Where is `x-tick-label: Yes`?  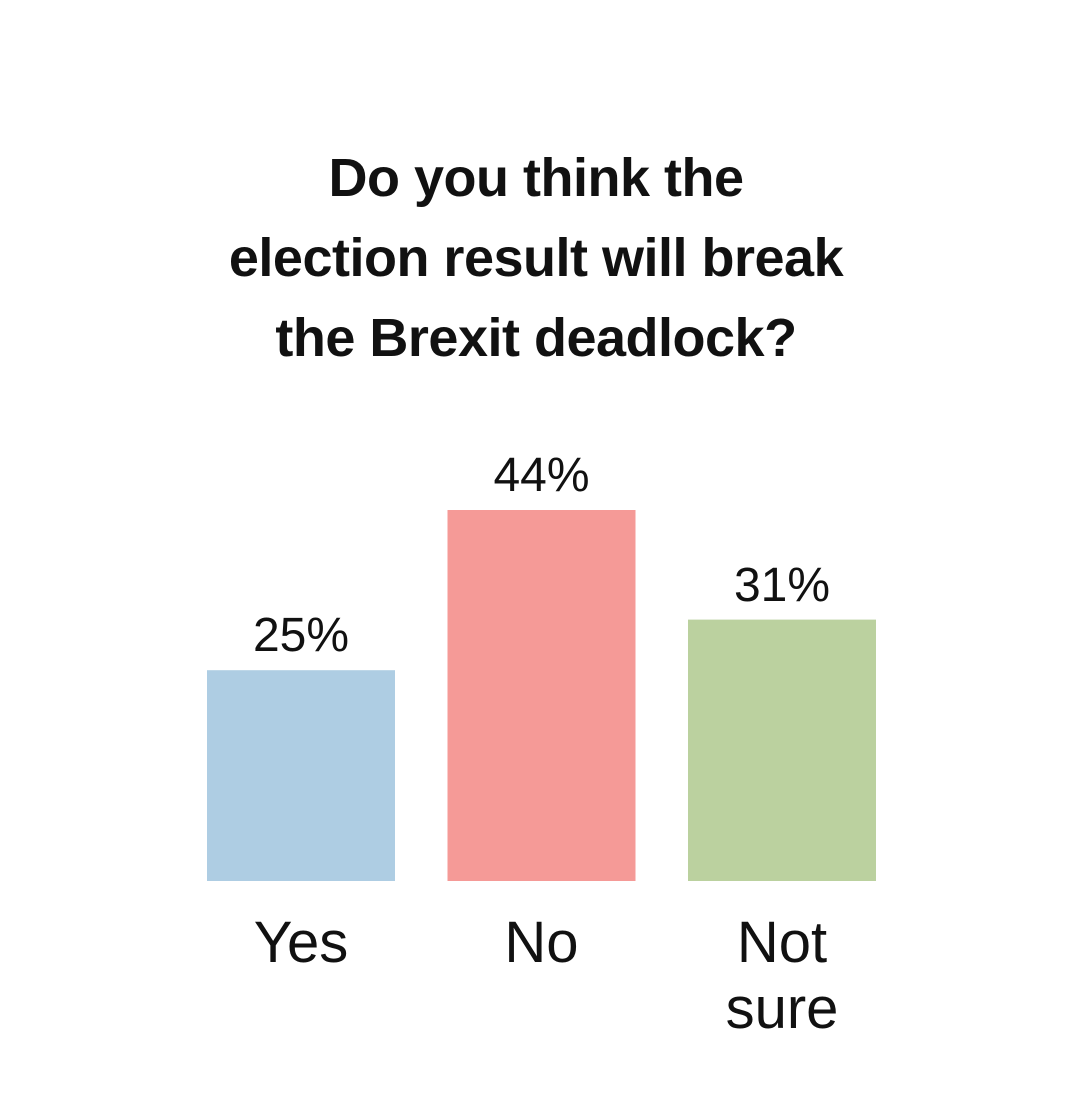 x-tick-label: Yes is located at coordinates (301, 942).